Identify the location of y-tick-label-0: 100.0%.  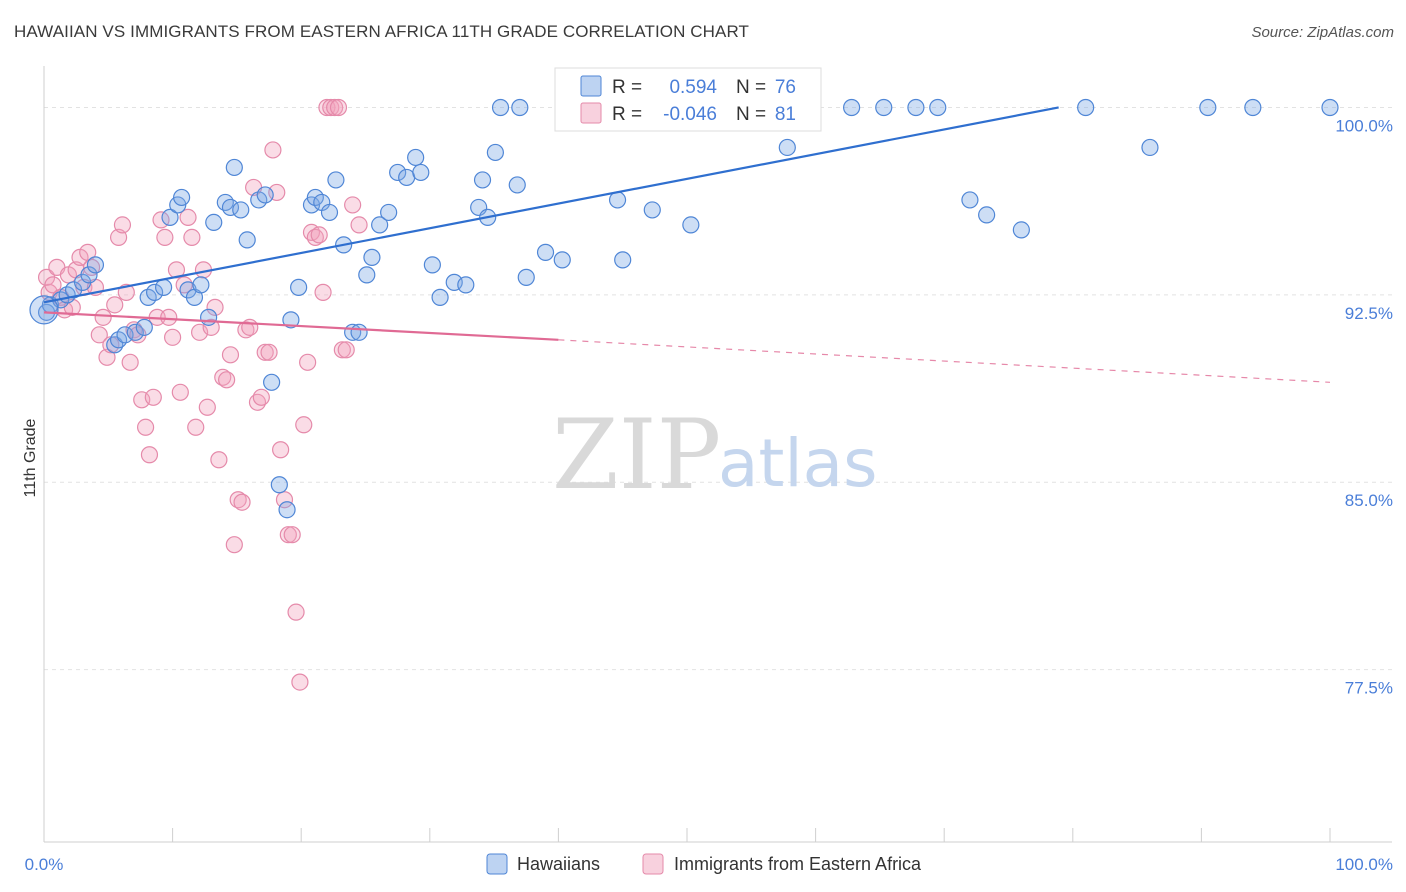
(1364, 125).